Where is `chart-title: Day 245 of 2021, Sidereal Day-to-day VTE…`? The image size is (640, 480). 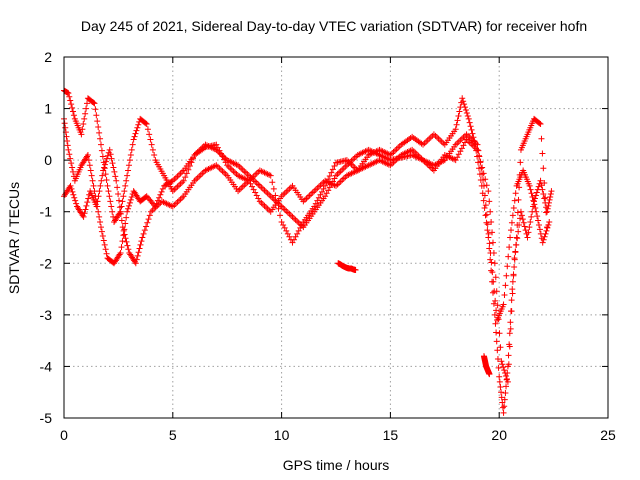 chart-title: Day 245 of 2021, Sidereal Day-to-day VTE… is located at coordinates (334, 26).